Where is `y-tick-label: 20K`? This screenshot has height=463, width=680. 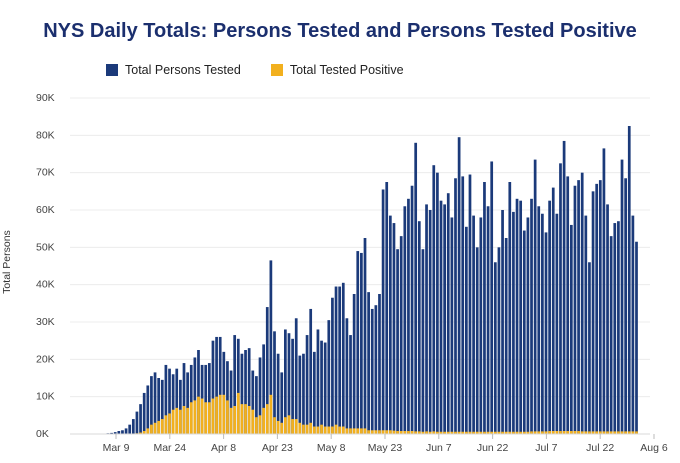 y-tick-label: 20K is located at coordinates (45, 359).